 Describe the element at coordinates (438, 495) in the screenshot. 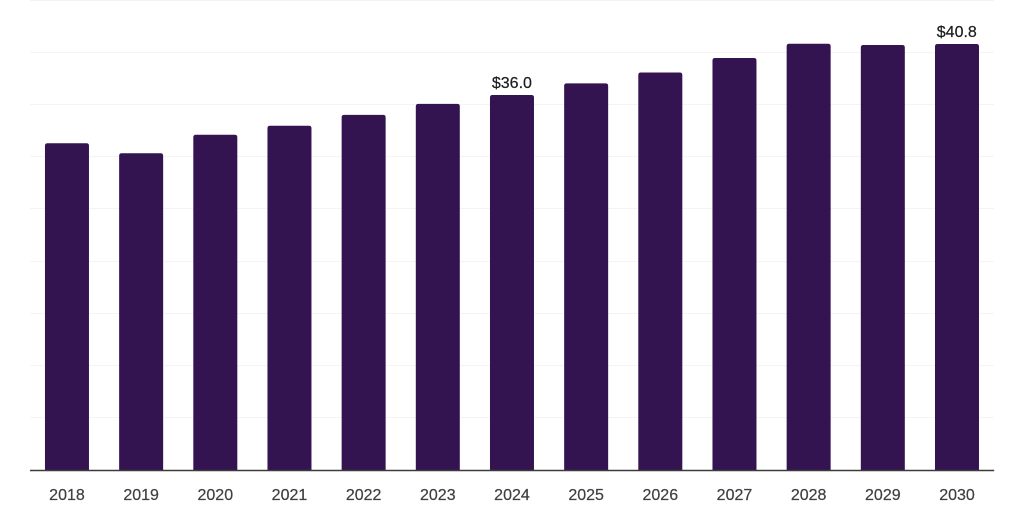

I see `svg-text: 2023` at that location.